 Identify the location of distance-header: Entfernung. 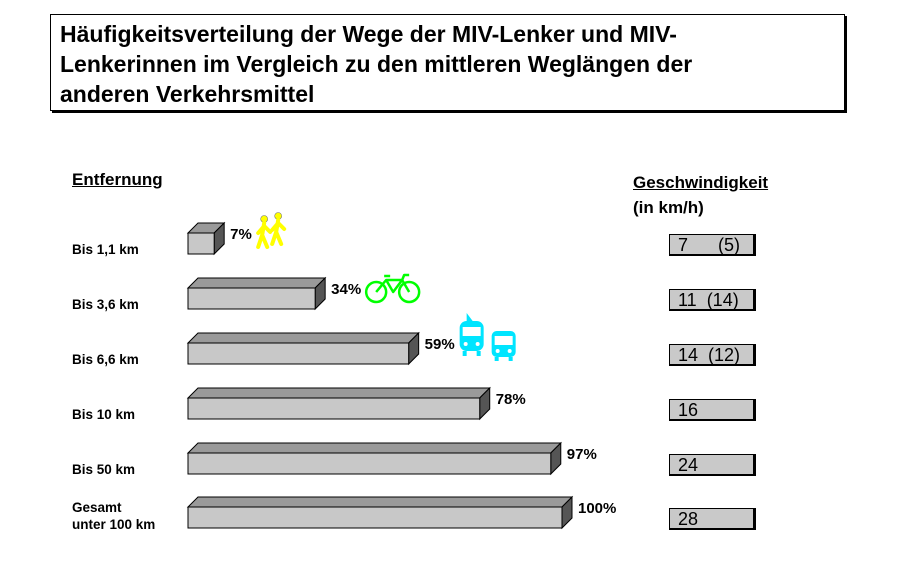
(117, 179).